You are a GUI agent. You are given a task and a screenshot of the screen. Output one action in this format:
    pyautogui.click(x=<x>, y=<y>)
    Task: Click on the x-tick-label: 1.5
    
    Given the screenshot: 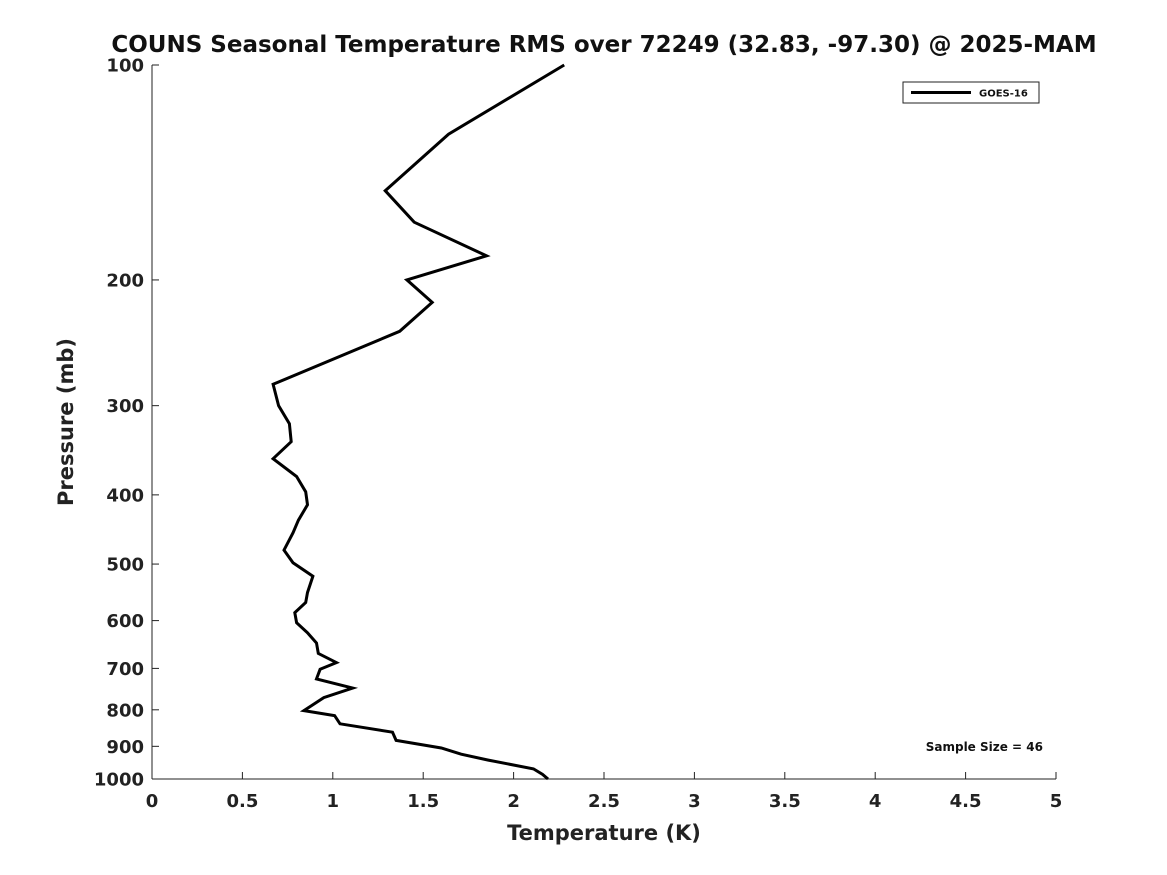 What is the action you would take?
    pyautogui.click(x=423, y=801)
    